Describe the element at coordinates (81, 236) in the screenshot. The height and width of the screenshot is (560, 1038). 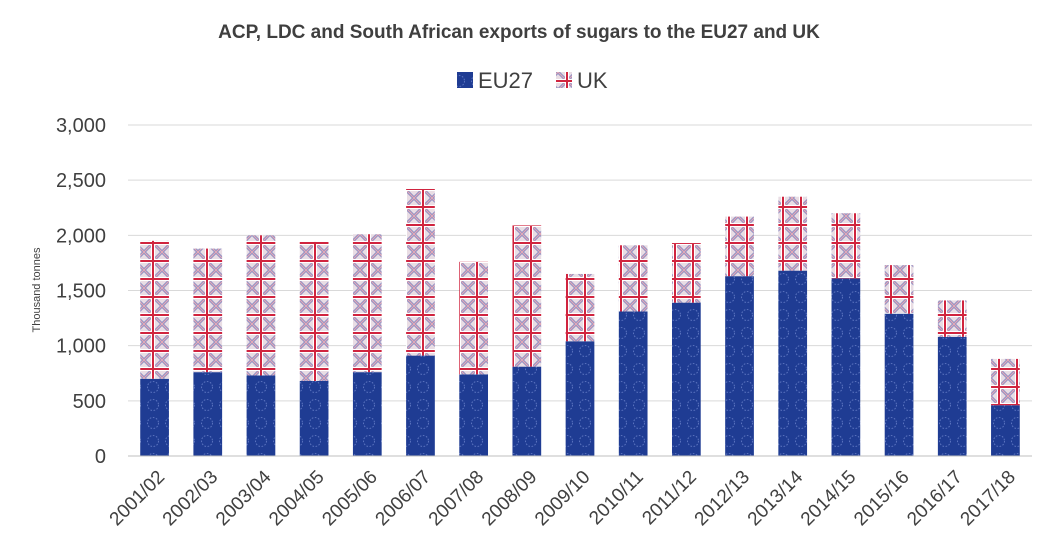
I see `y-tick-label: 2,000` at that location.